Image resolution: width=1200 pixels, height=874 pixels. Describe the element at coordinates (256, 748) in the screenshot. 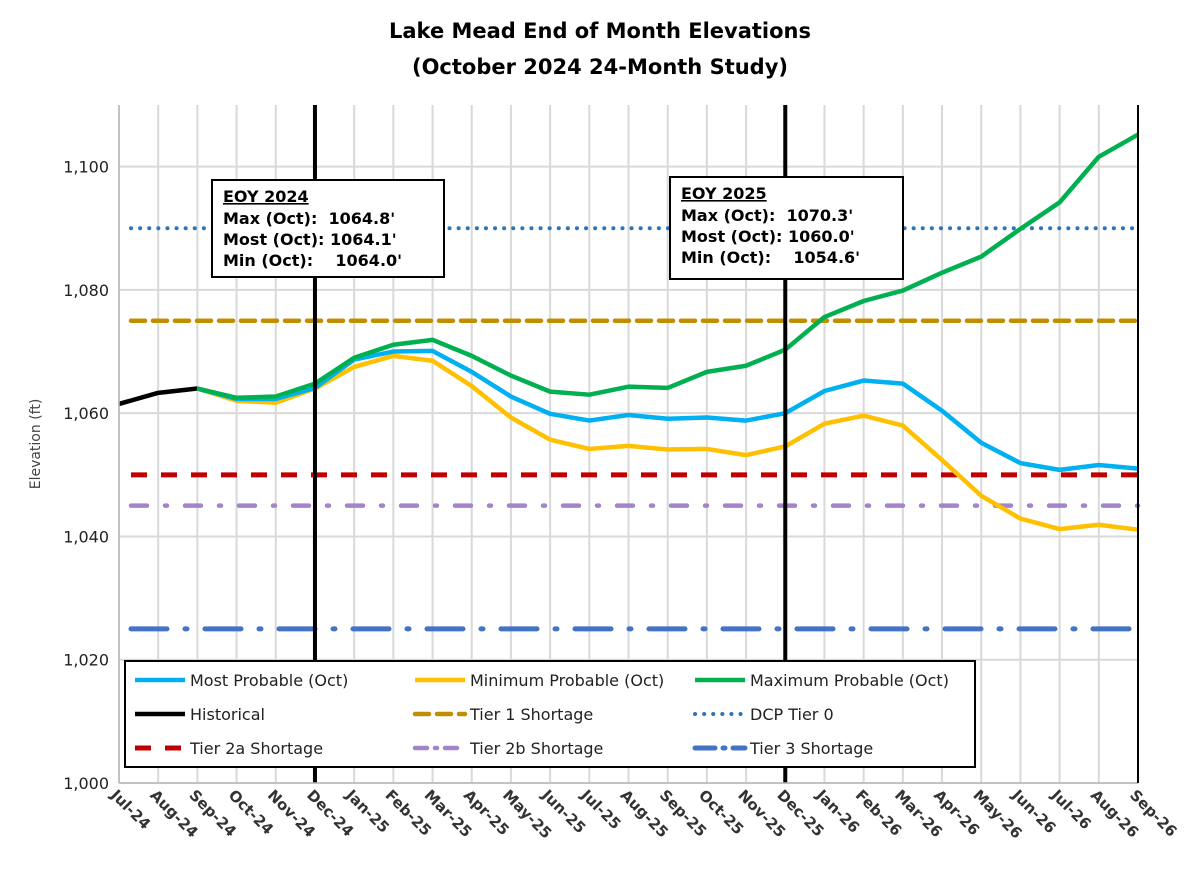

I see `legend-label: Tier 2a Shortage` at that location.